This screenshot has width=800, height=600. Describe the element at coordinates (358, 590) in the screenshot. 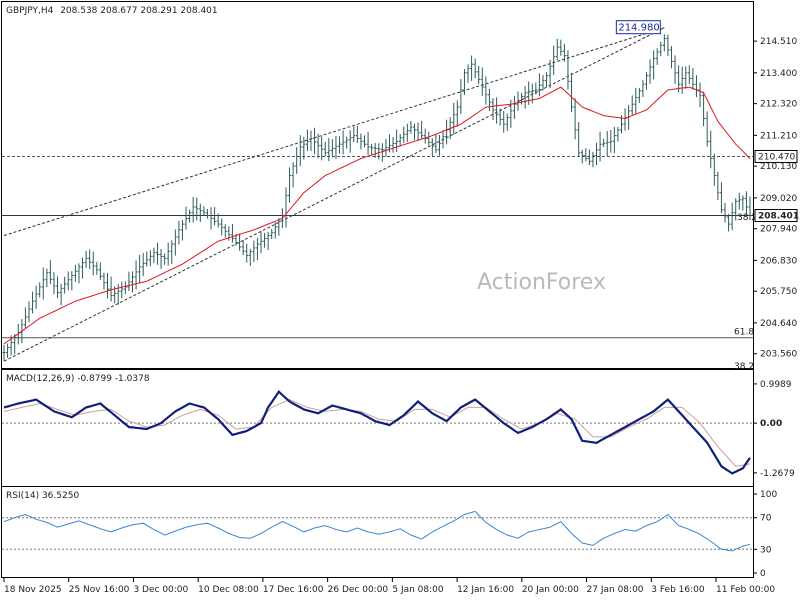

I see `x-tick-label: 26 Dec 00:00` at that location.